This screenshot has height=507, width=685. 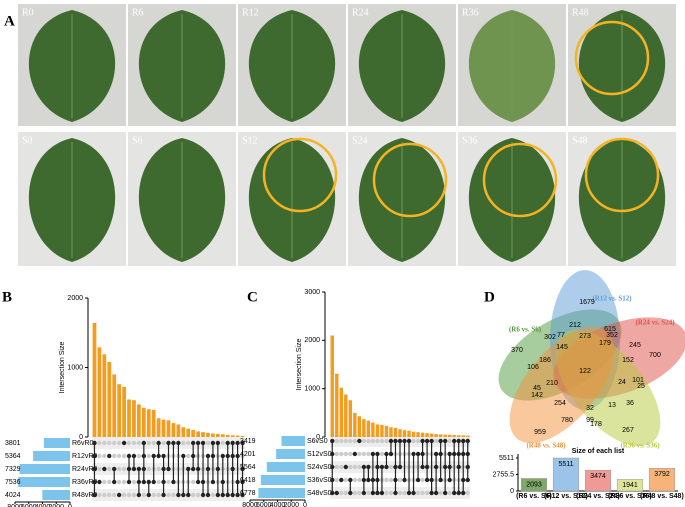 I want to click on value-label: 3792, so click(x=662, y=474).